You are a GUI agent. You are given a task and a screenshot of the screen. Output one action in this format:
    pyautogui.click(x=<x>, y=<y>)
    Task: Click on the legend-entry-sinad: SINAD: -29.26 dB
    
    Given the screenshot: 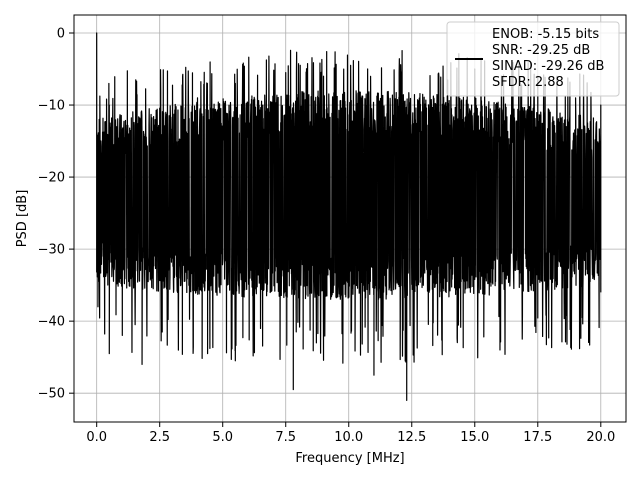 What is the action you would take?
    pyautogui.click(x=548, y=66)
    